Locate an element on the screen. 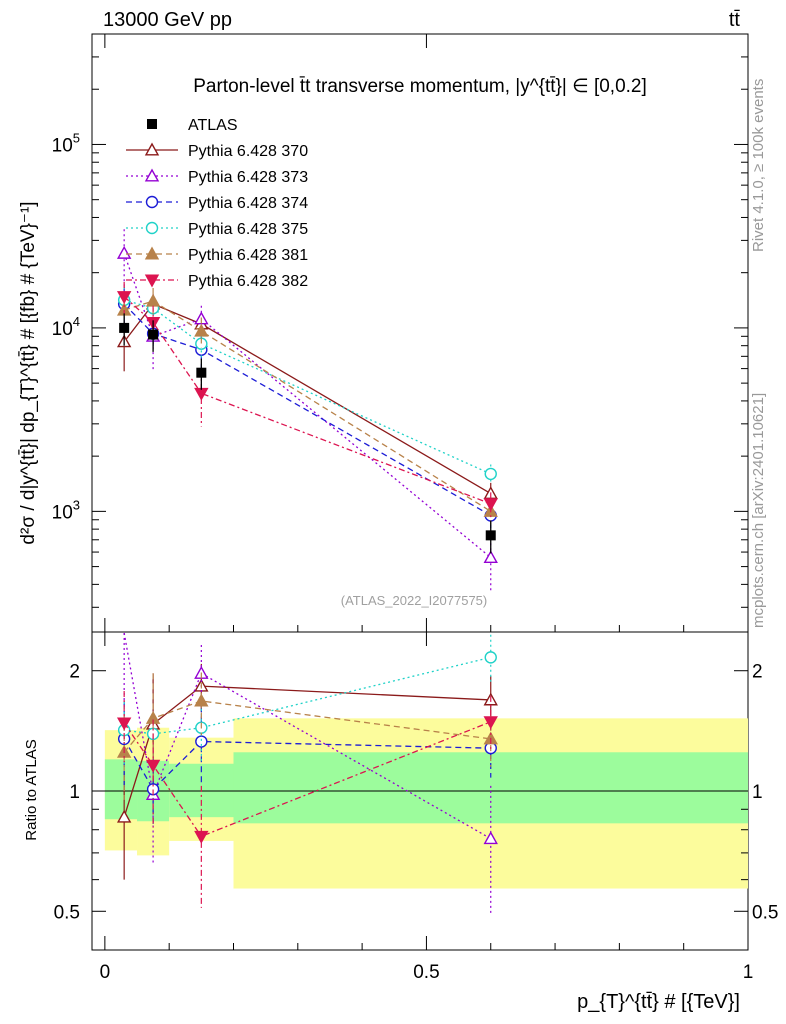 This screenshot has width=786, height=1024. mcplots-label: mcplots.cern.ch [arXiv:2401.10621] is located at coordinates (758, 510).